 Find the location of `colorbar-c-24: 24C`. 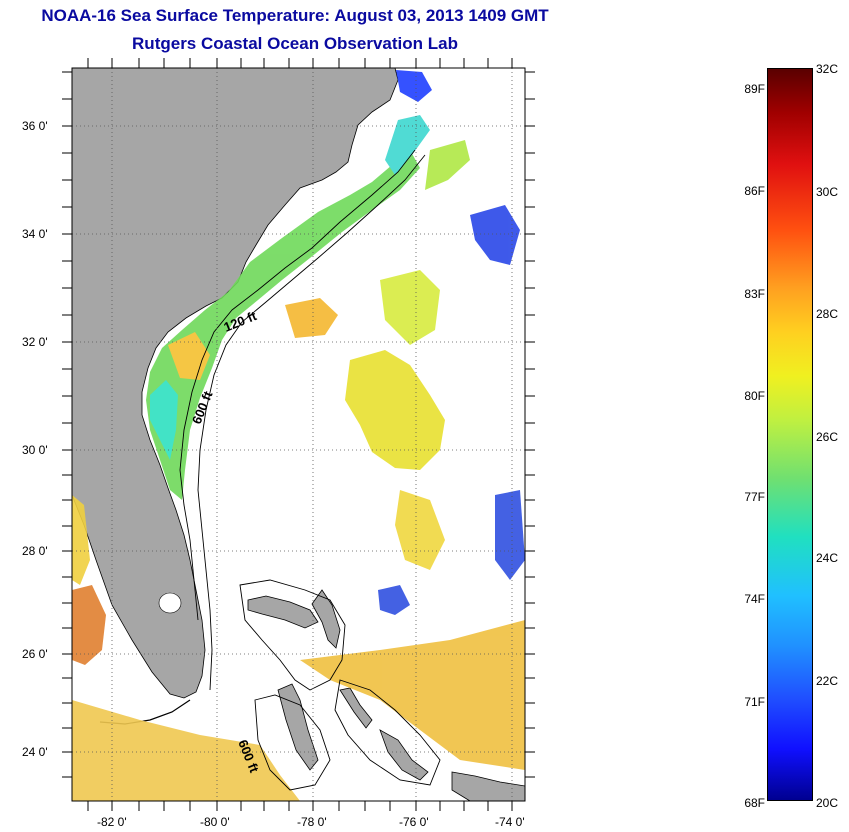

colorbar-c-24: 24C is located at coordinates (827, 558).